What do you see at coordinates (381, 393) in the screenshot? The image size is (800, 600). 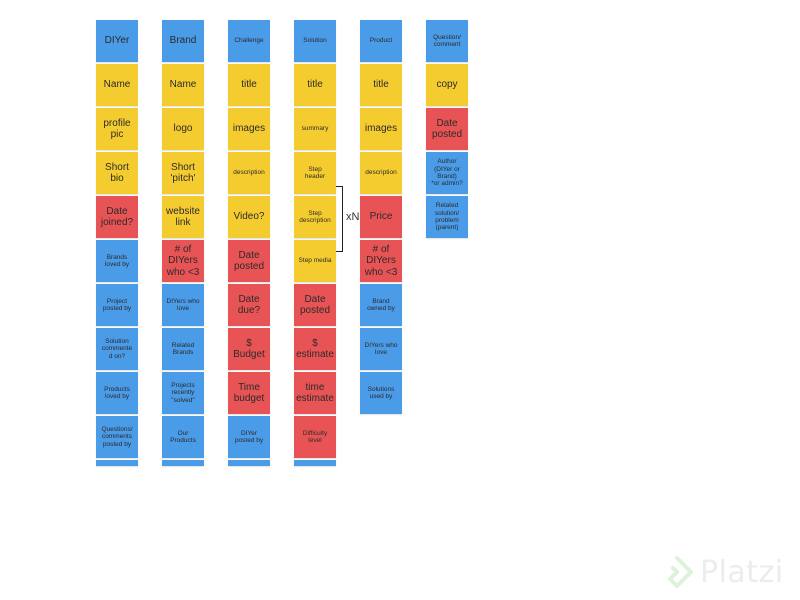 I see `sticky-note: Solutions used by` at bounding box center [381, 393].